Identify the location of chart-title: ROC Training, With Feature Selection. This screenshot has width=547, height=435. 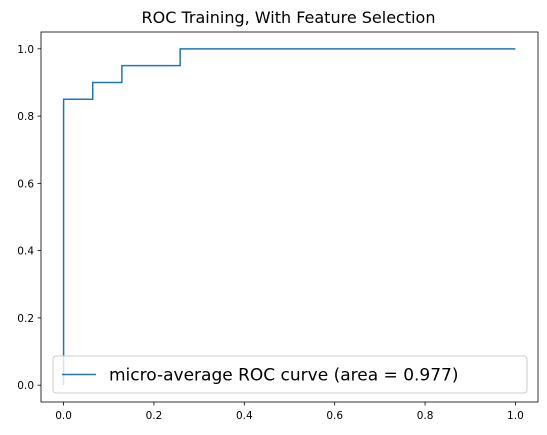
(289, 17).